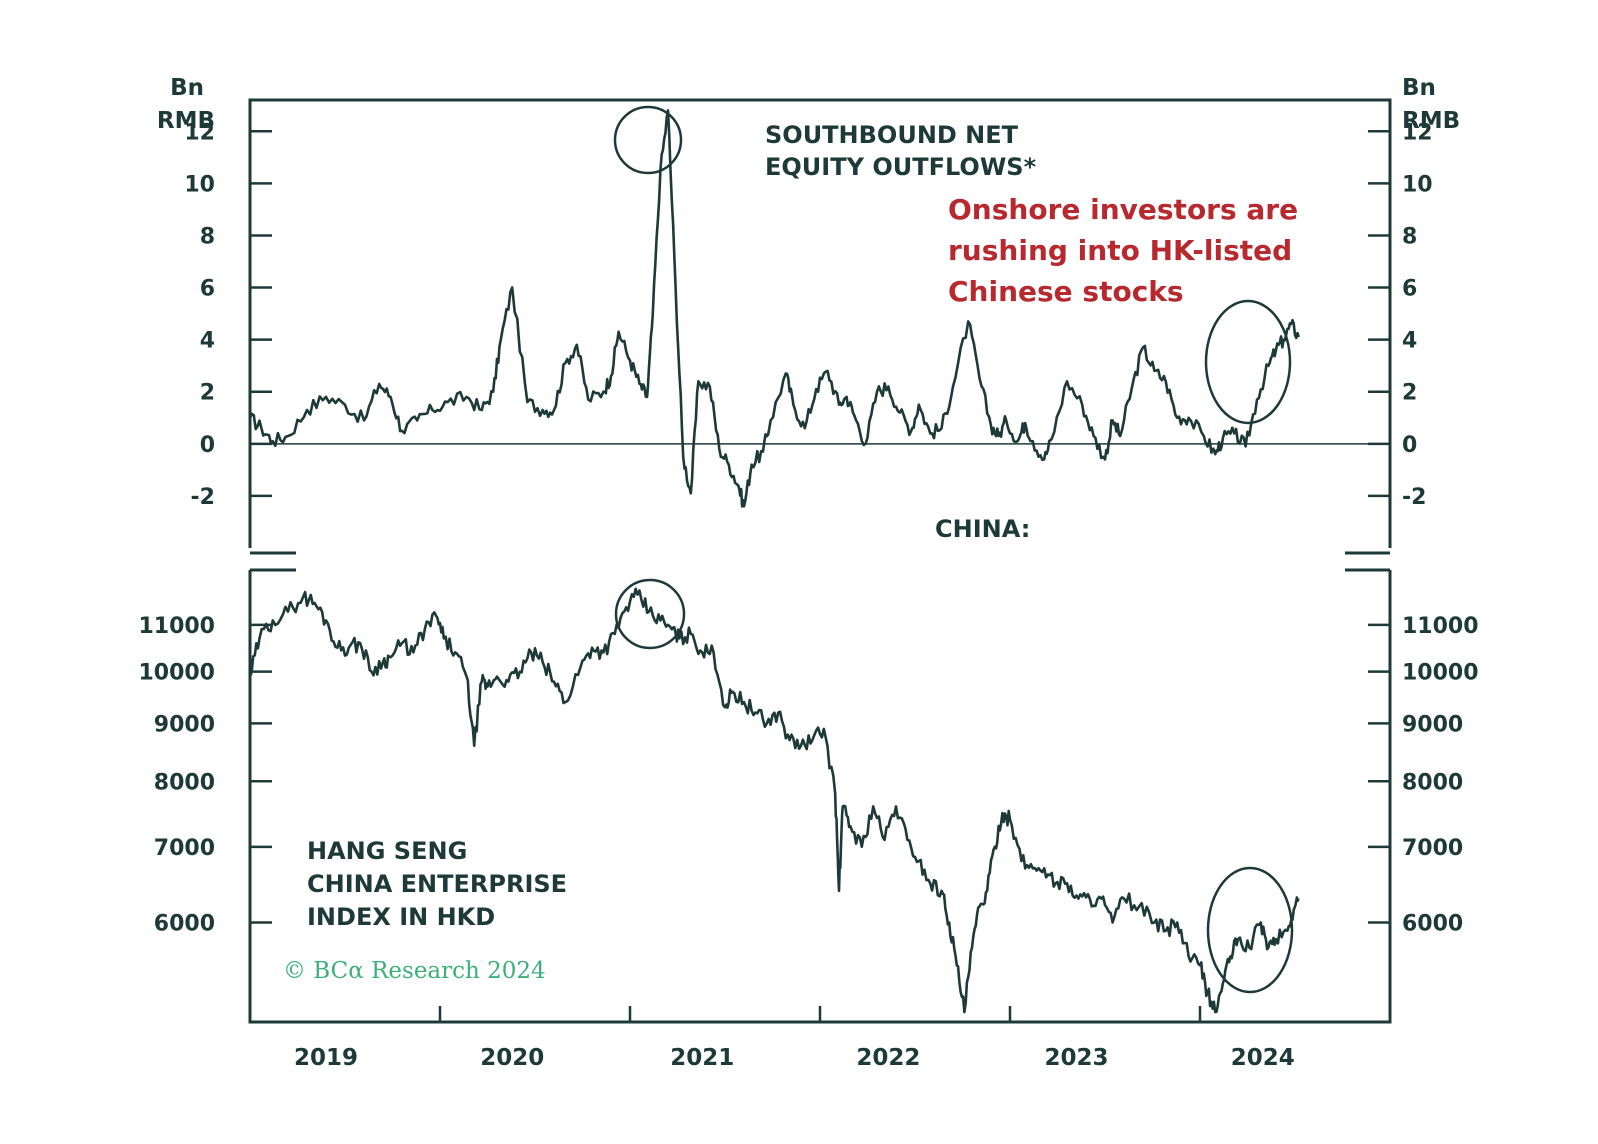  Describe the element at coordinates (1432, 924) in the screenshot. I see `bottom-ytick-label-right: 6000` at that location.